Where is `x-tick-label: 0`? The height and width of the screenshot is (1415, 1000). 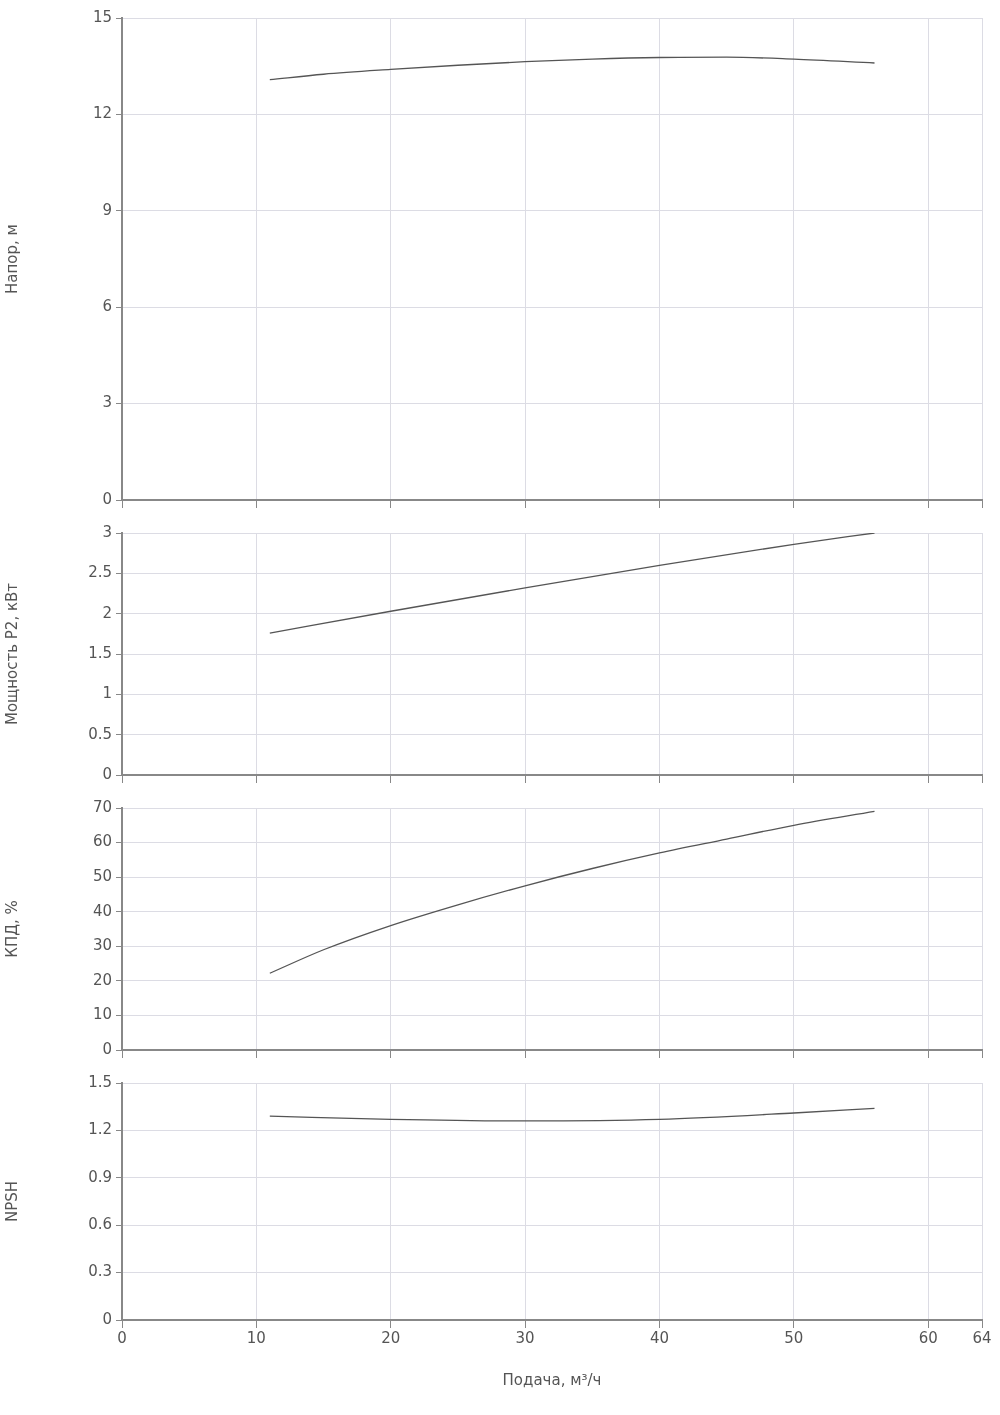
x-tick-label: 0 is located at coordinates (122, 1337).